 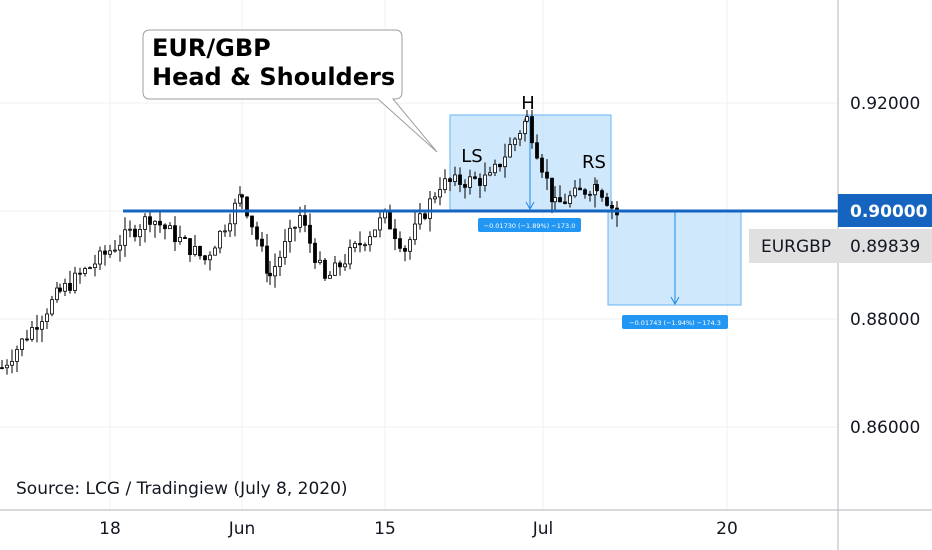 I want to click on measure-label-target: −0.01743 (−1.94%) −174.3, so click(x=675, y=323).